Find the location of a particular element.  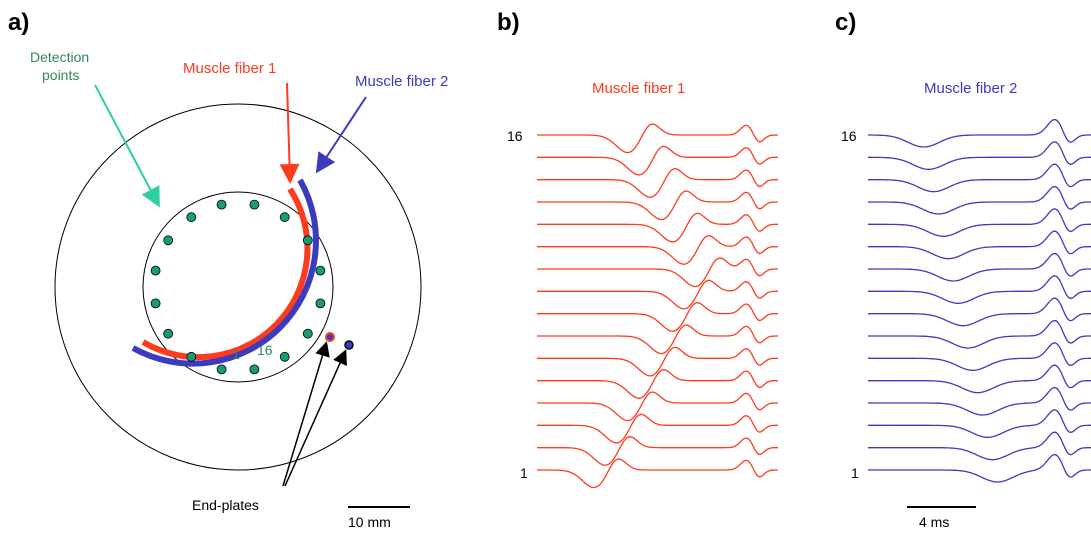

electrode-ring is located at coordinates (238, 287).